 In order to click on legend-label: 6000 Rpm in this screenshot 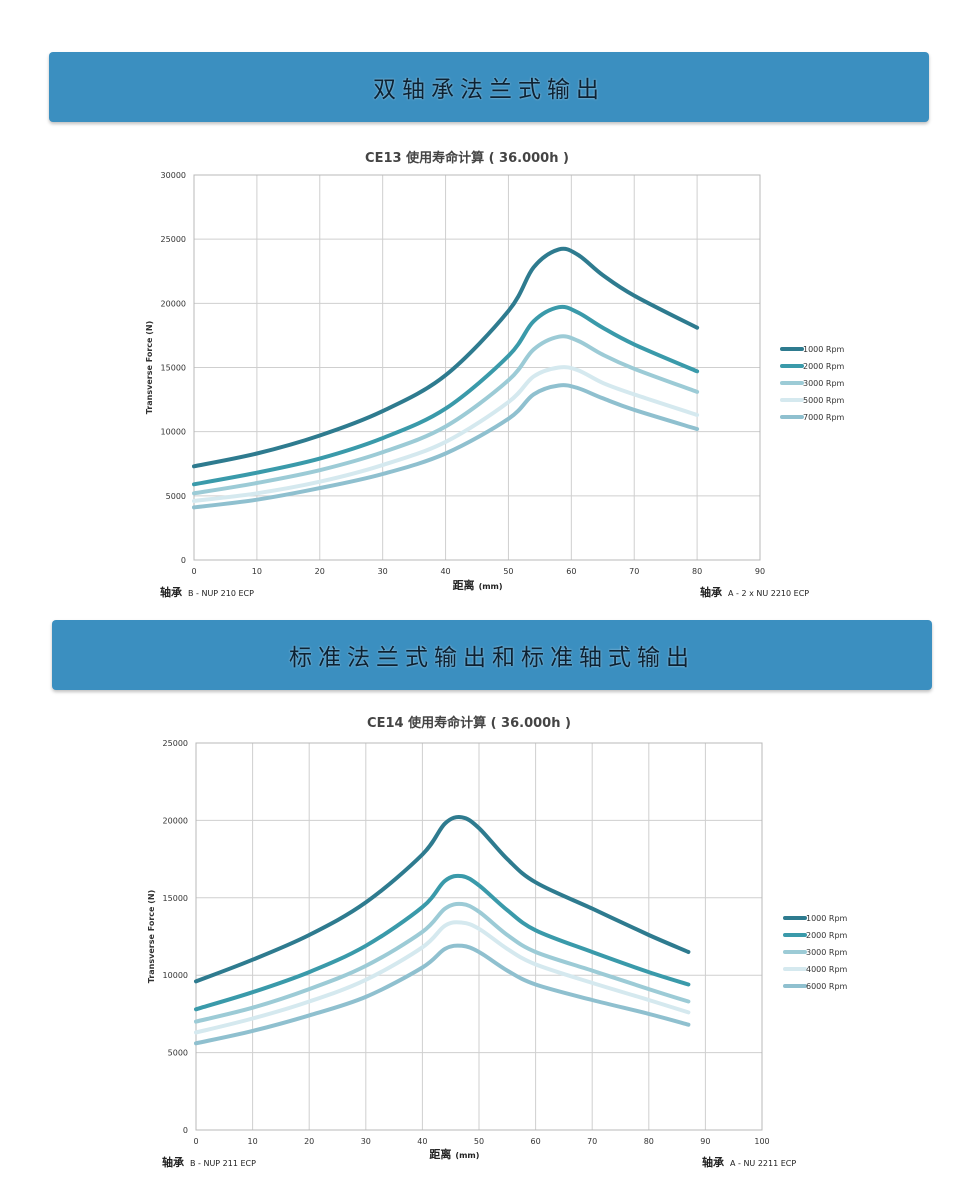, I will do `click(827, 986)`.